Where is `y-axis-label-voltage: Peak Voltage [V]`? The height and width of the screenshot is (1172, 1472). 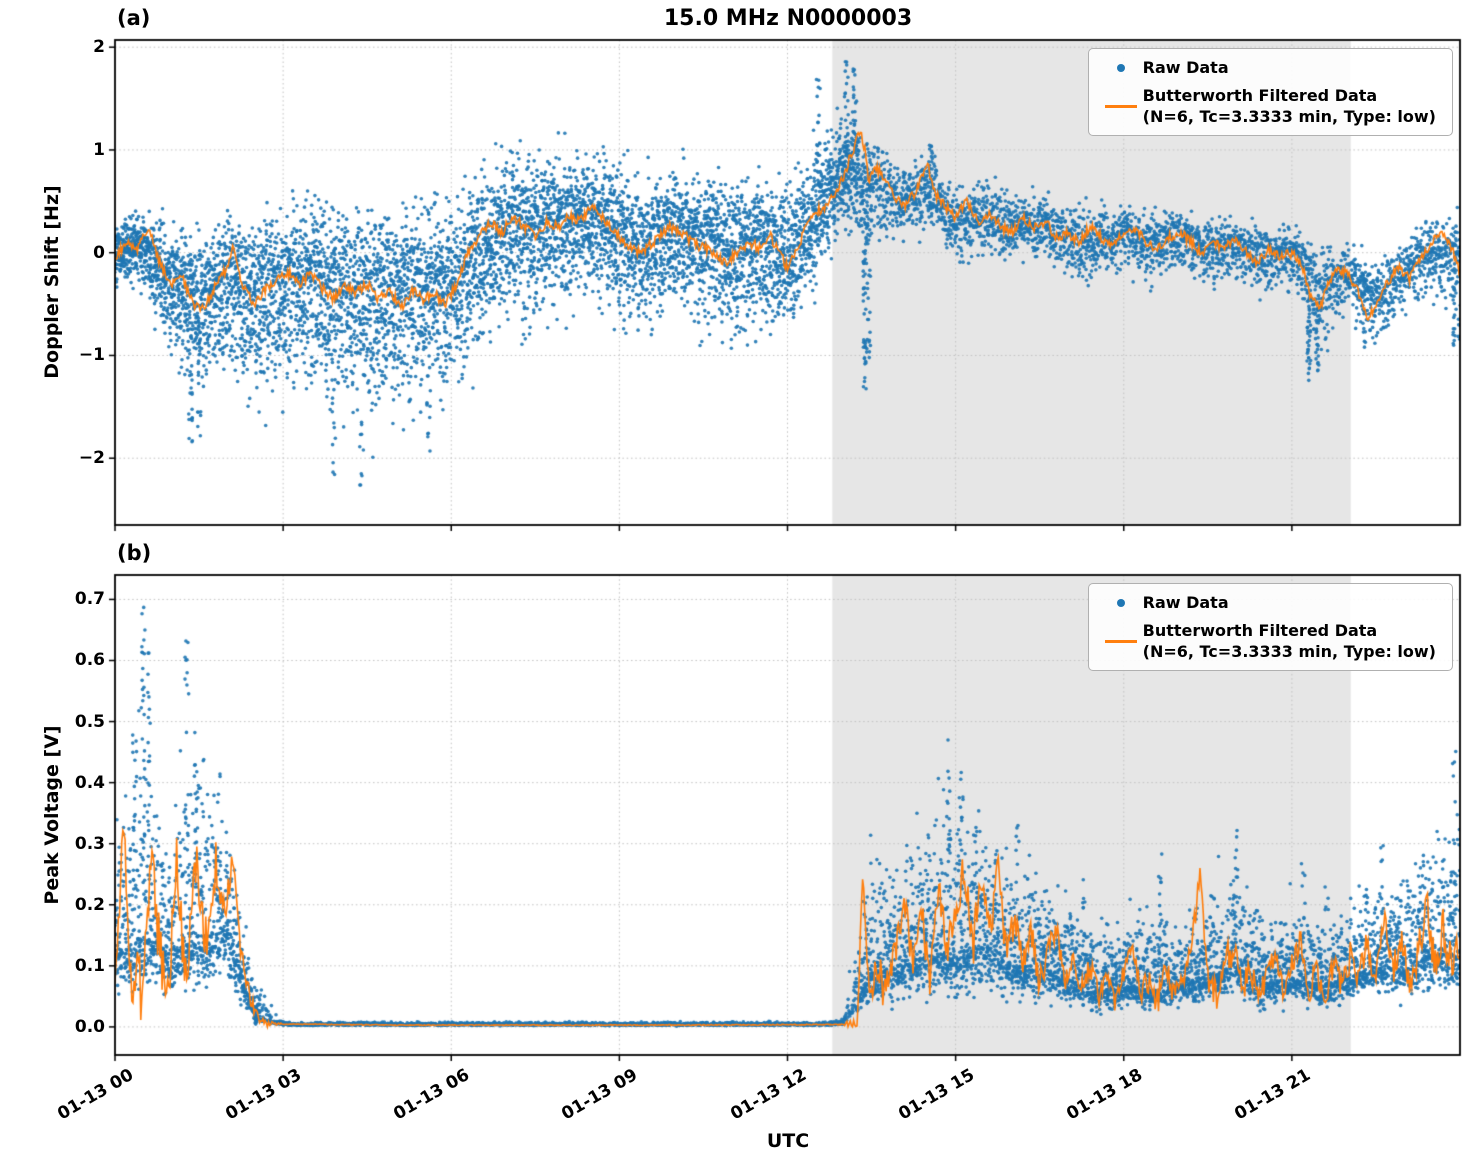
y-axis-label-voltage: Peak Voltage [V] is located at coordinates (52, 815).